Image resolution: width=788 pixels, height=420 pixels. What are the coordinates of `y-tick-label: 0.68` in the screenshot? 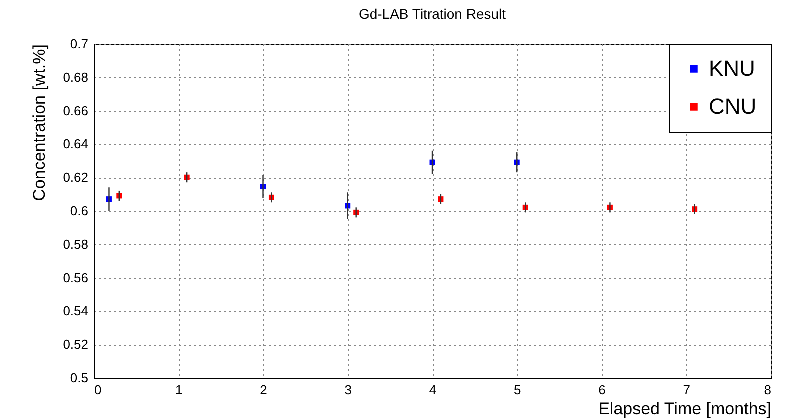 It's located at (75, 77).